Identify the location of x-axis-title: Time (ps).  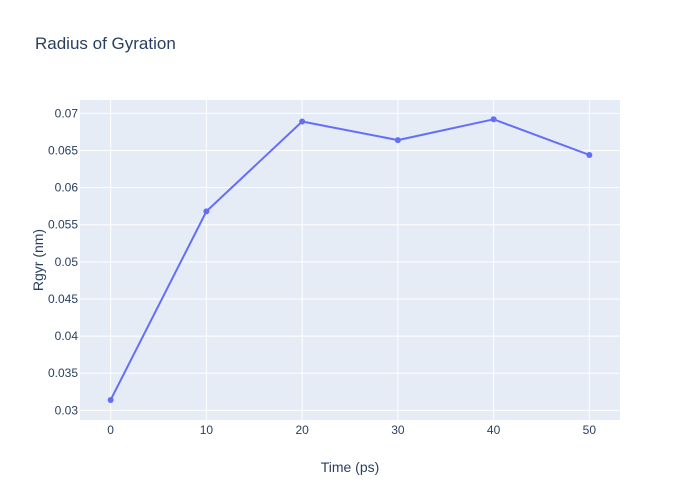
(350, 467).